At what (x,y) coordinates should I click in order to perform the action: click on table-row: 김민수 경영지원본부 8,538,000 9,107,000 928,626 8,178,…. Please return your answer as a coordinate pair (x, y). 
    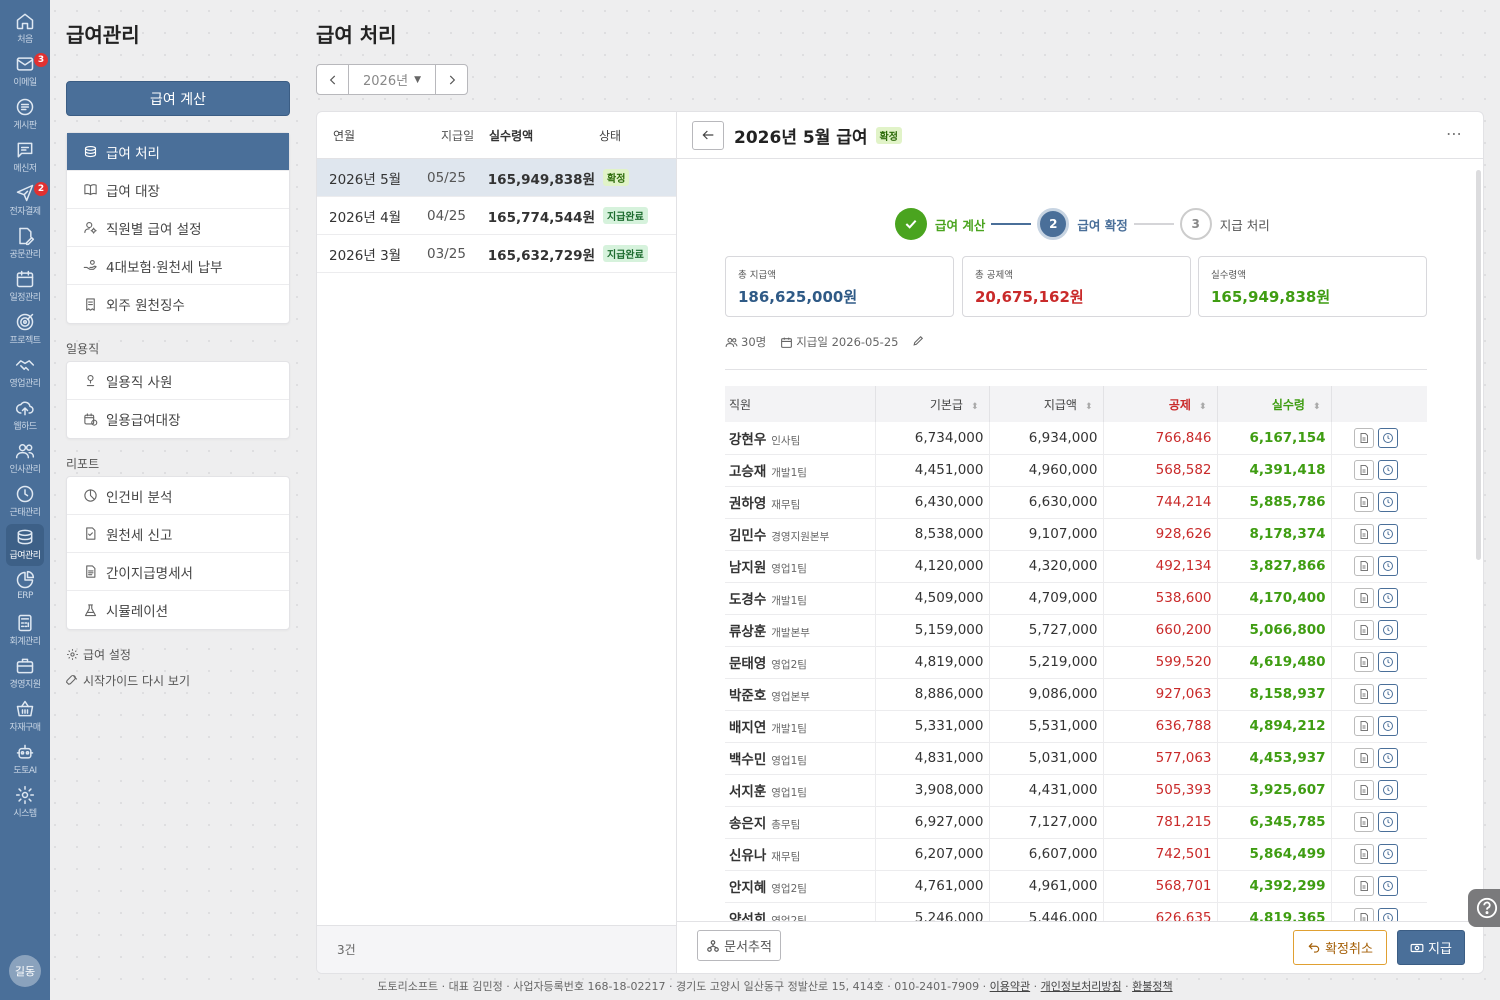
    Looking at the image, I should click on (1076, 534).